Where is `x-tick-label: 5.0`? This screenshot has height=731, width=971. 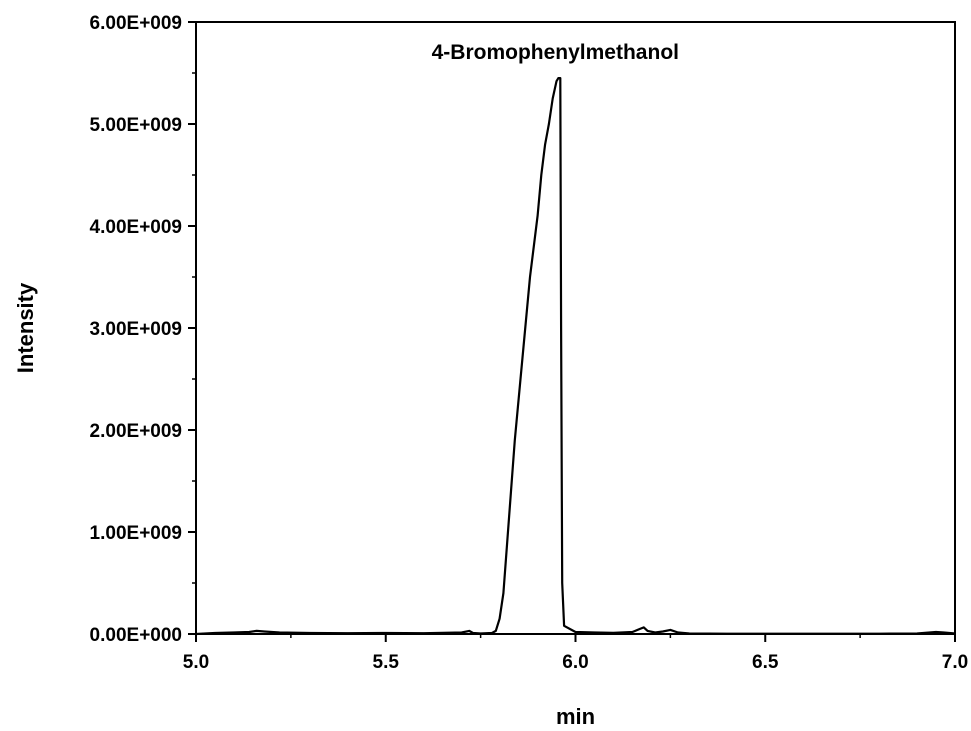 x-tick-label: 5.0 is located at coordinates (196, 662).